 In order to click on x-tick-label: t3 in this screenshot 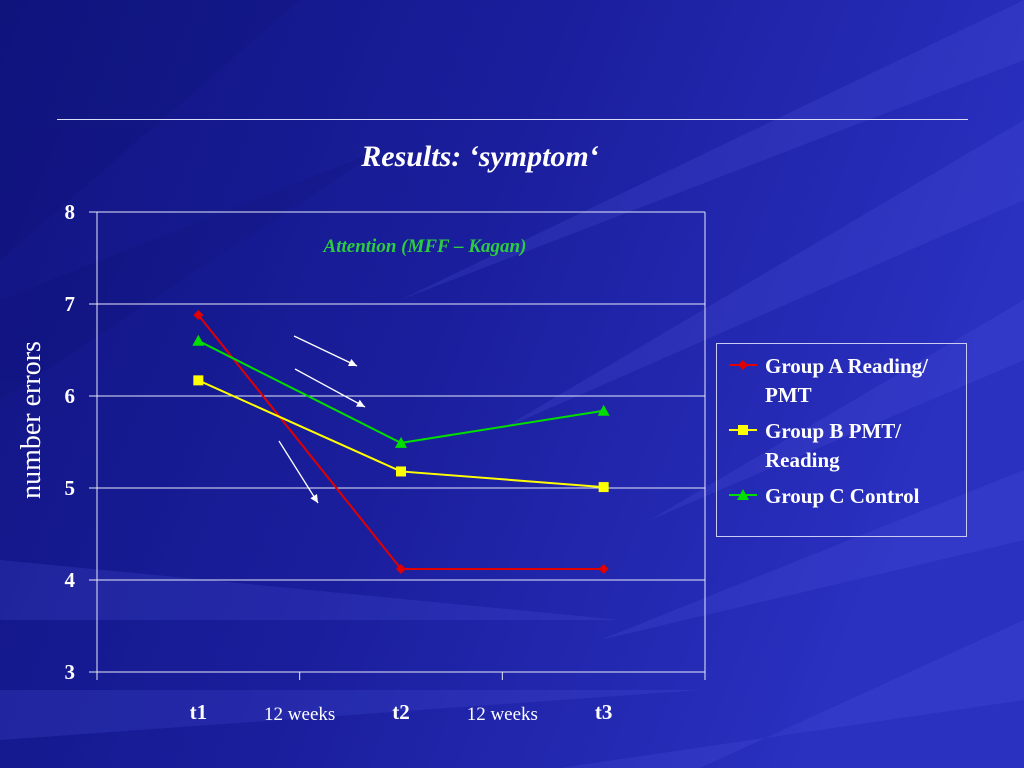, I will do `click(604, 712)`.